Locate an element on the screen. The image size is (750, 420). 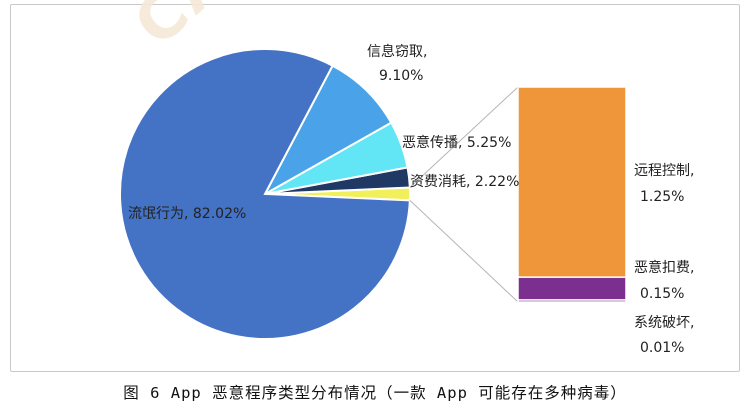
label-yuancheng-1: 远程控制, is located at coordinates (664, 171).